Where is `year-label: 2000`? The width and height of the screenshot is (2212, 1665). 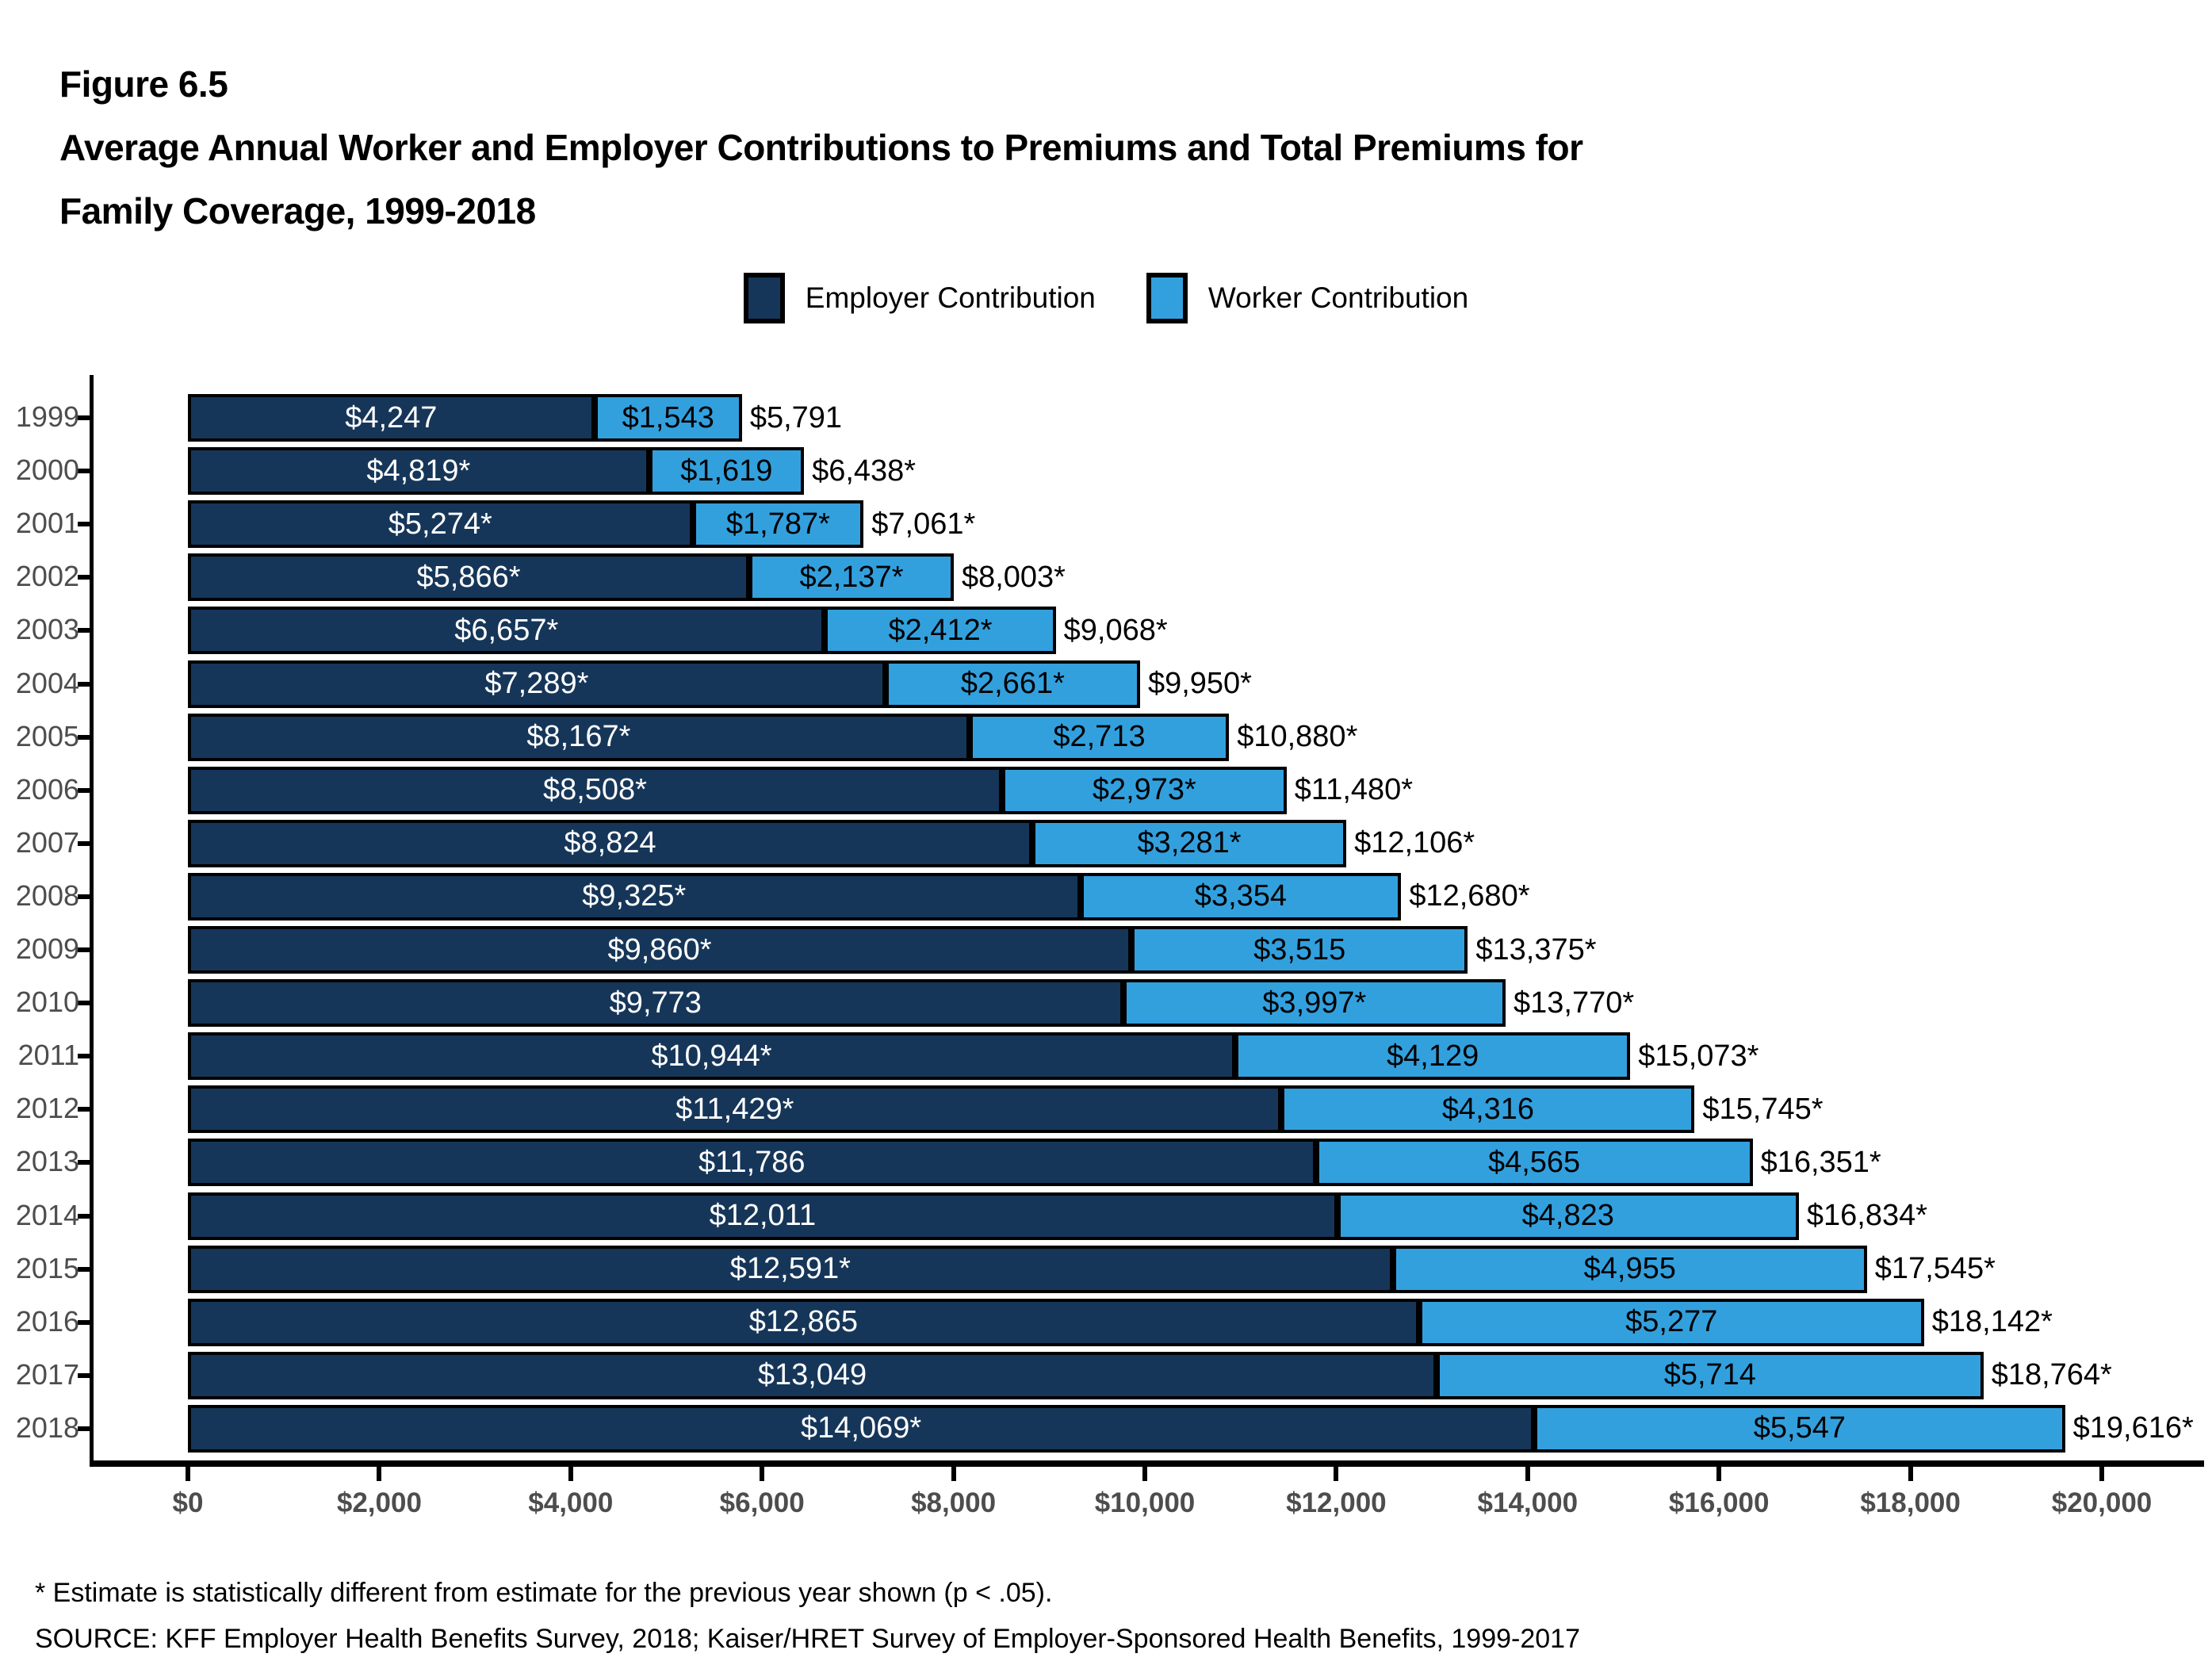 year-label: 2000 is located at coordinates (47, 470).